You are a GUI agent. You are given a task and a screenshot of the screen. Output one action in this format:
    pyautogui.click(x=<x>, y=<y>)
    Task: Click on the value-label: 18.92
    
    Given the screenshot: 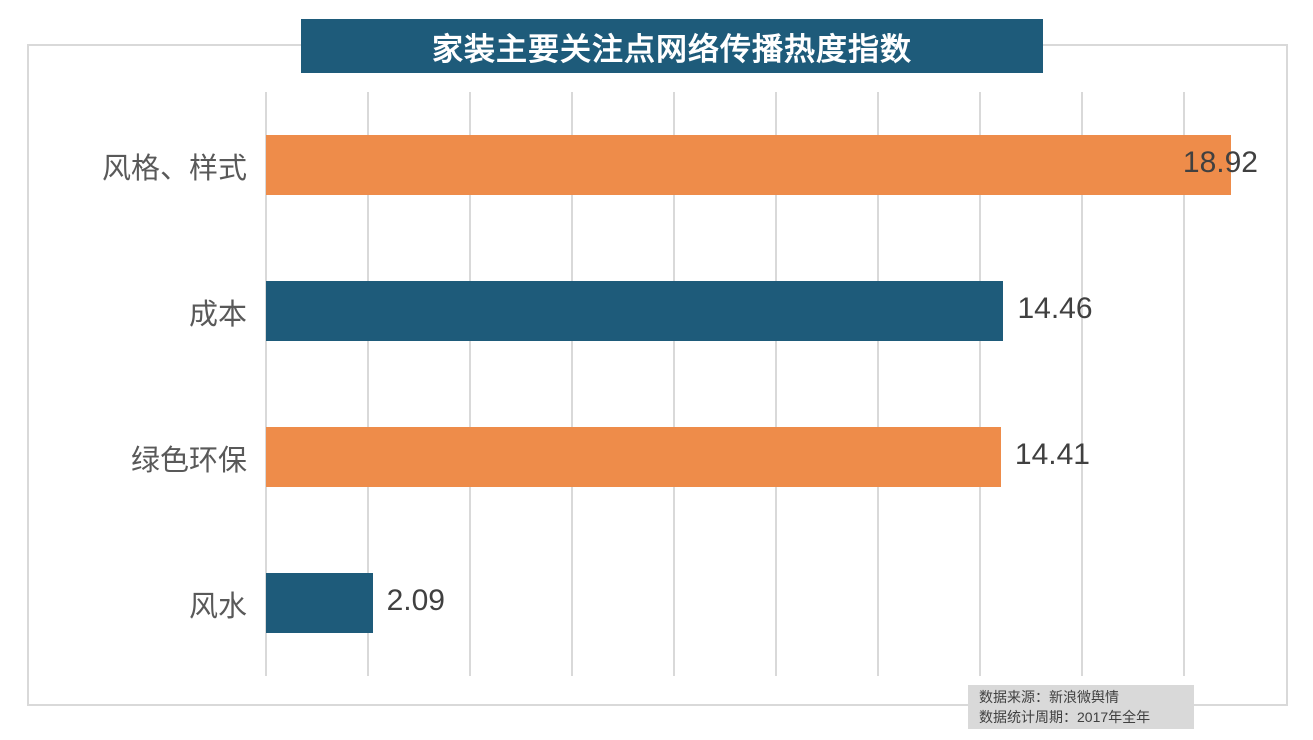 What is the action you would take?
    pyautogui.click(x=1220, y=162)
    